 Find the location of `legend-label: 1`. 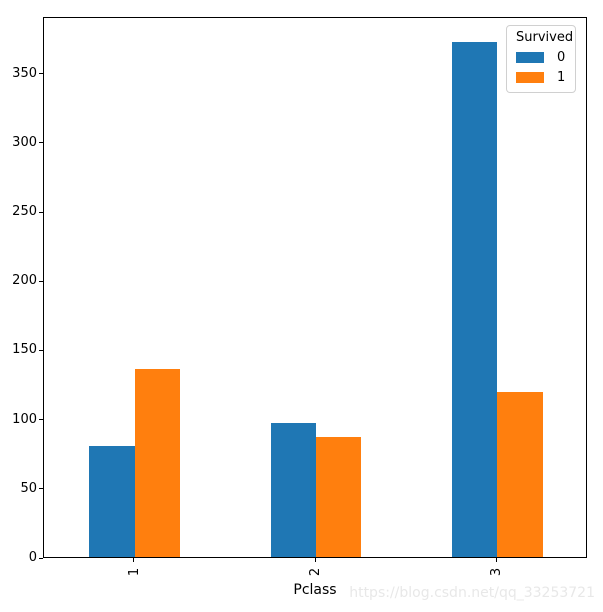

legend-label: 1 is located at coordinates (561, 77).